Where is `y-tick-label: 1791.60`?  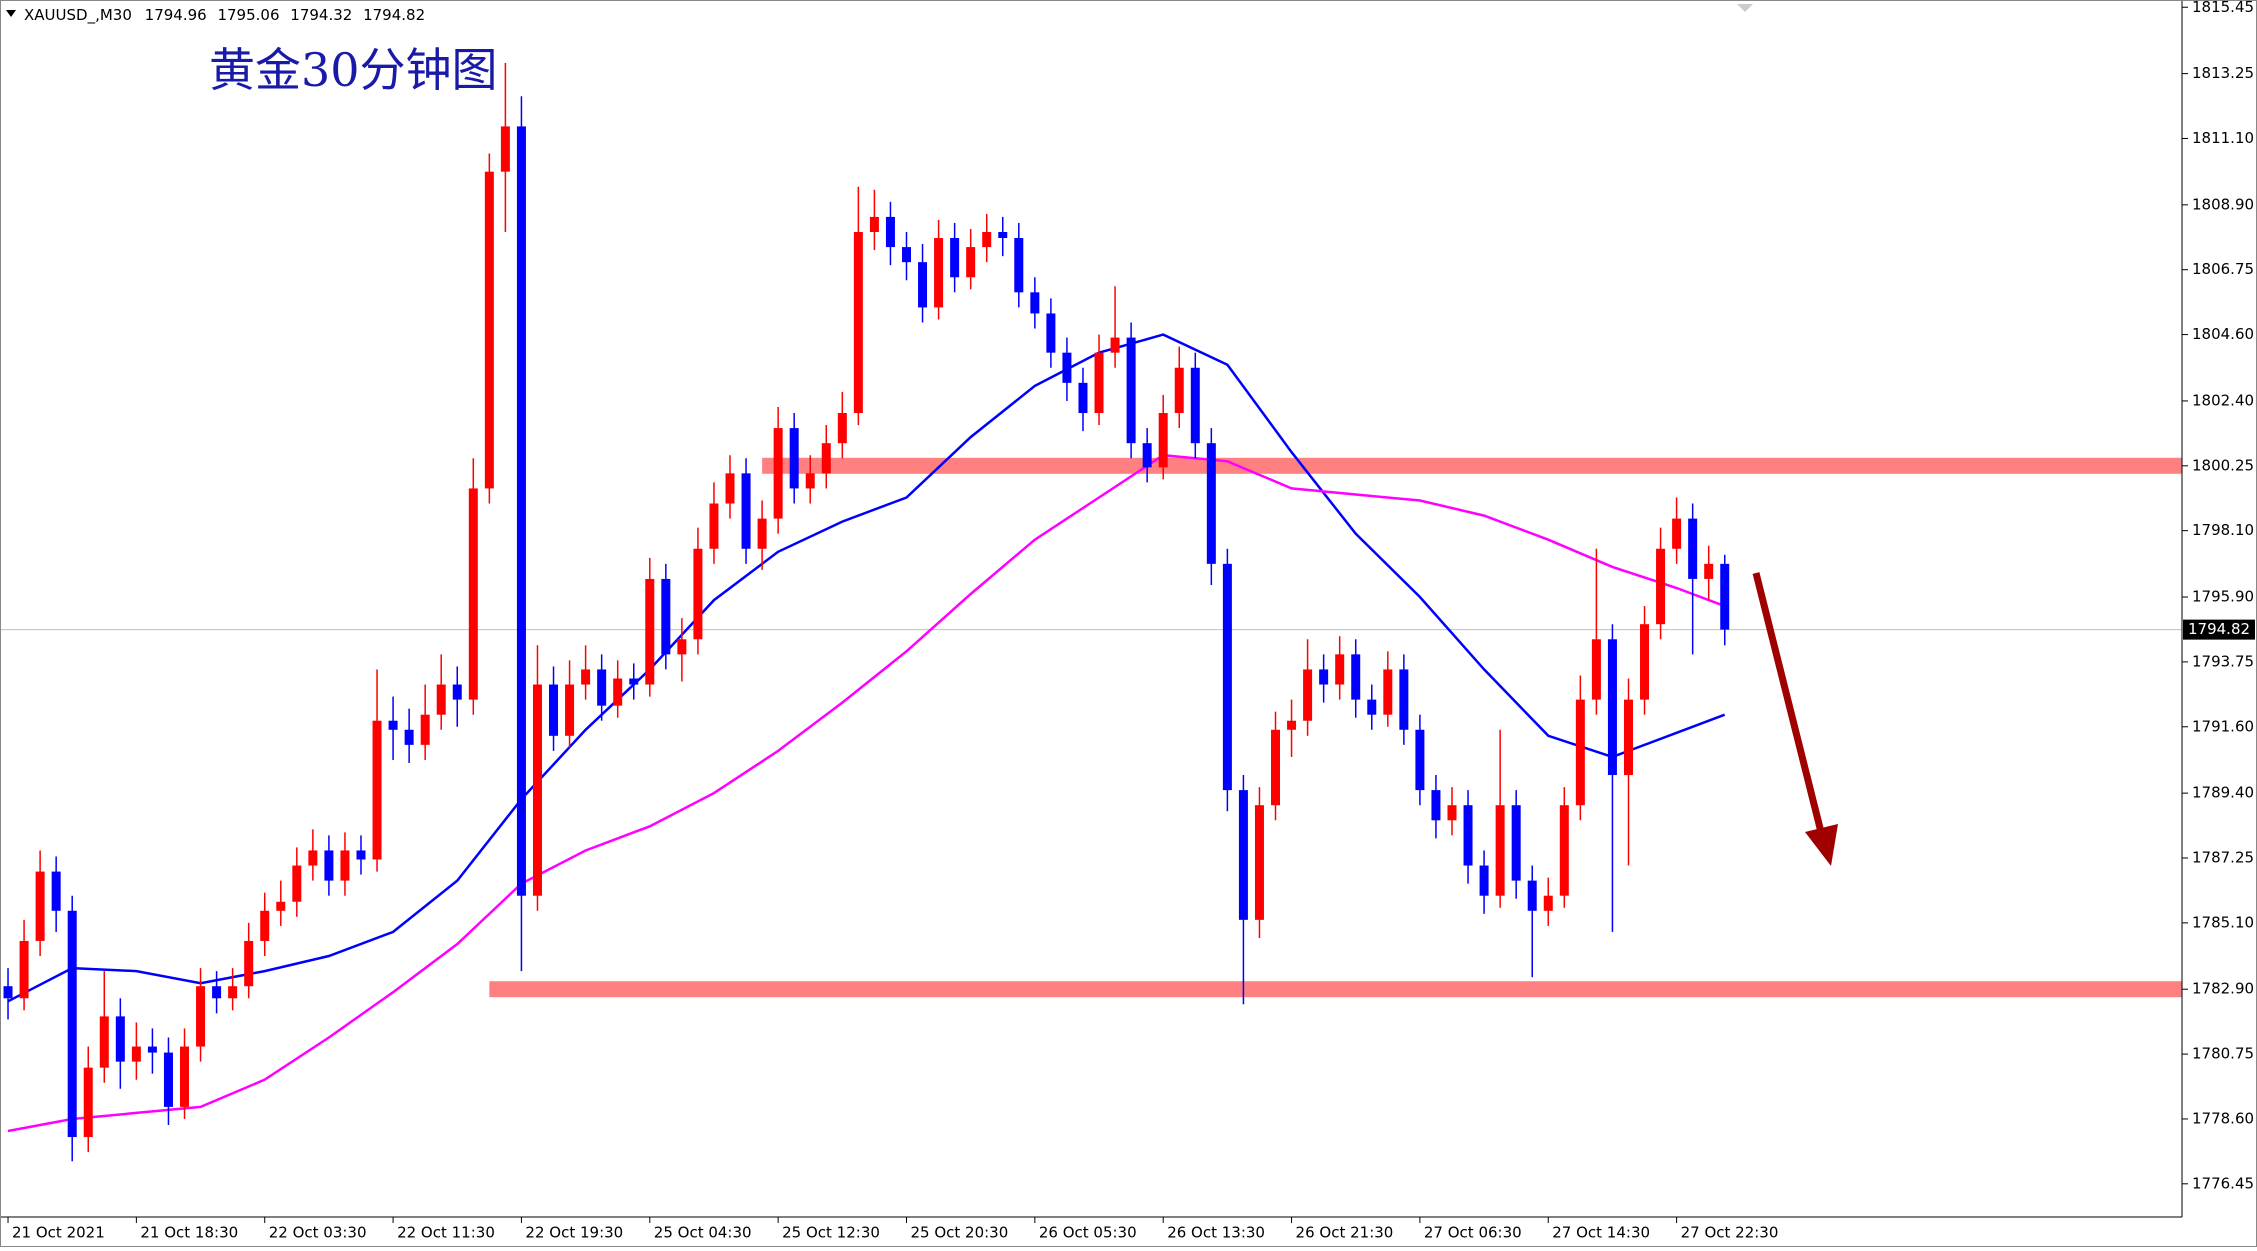
y-tick-label: 1791.60 is located at coordinates (2223, 726).